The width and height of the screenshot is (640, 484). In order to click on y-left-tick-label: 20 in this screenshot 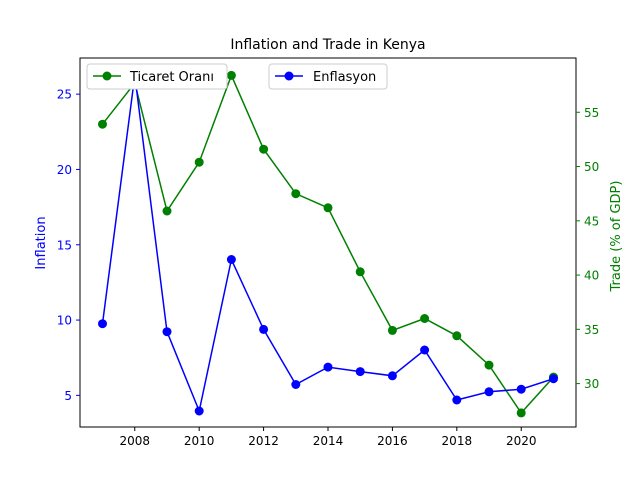, I will do `click(64, 170)`.